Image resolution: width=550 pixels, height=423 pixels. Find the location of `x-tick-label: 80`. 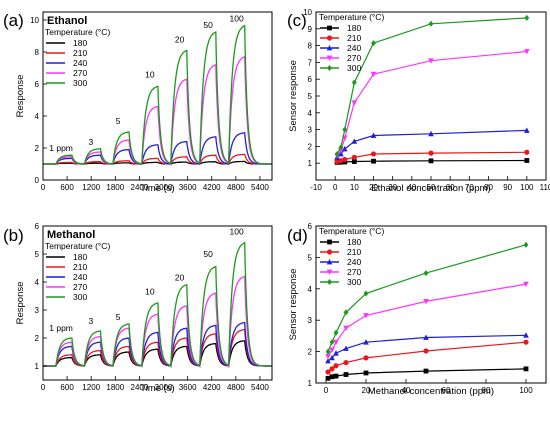

x-tick-label: 80 is located at coordinates (488, 187).